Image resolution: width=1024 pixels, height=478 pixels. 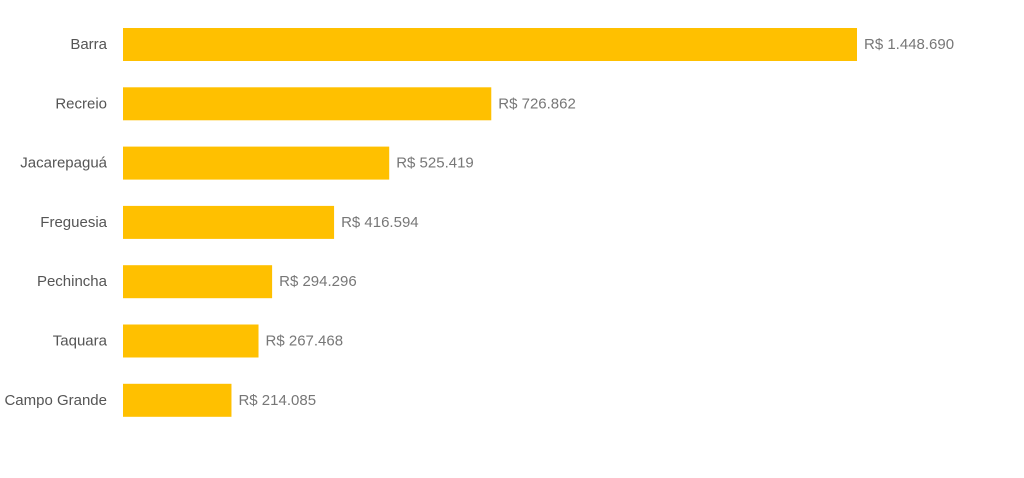 What do you see at coordinates (63, 163) in the screenshot?
I see `category-label-2: Jacarepaguá` at bounding box center [63, 163].